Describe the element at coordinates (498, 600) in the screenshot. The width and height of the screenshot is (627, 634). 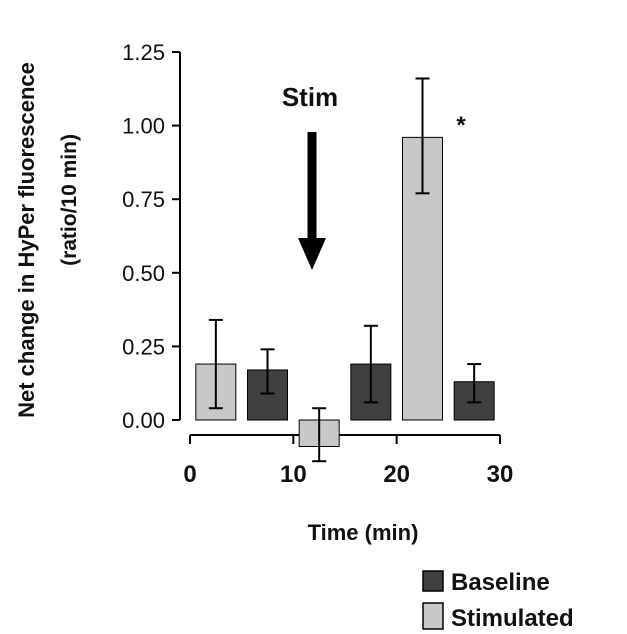
I see `legend: Baseline Stimulated` at that location.